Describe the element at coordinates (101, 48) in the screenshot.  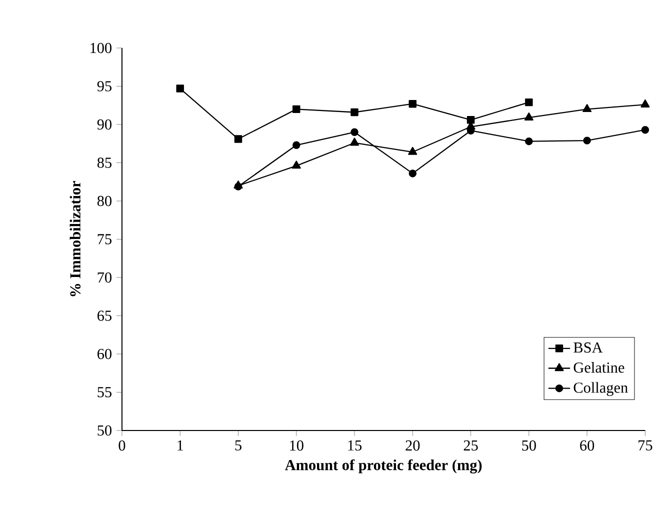
I see `y-tick-label: 100` at that location.